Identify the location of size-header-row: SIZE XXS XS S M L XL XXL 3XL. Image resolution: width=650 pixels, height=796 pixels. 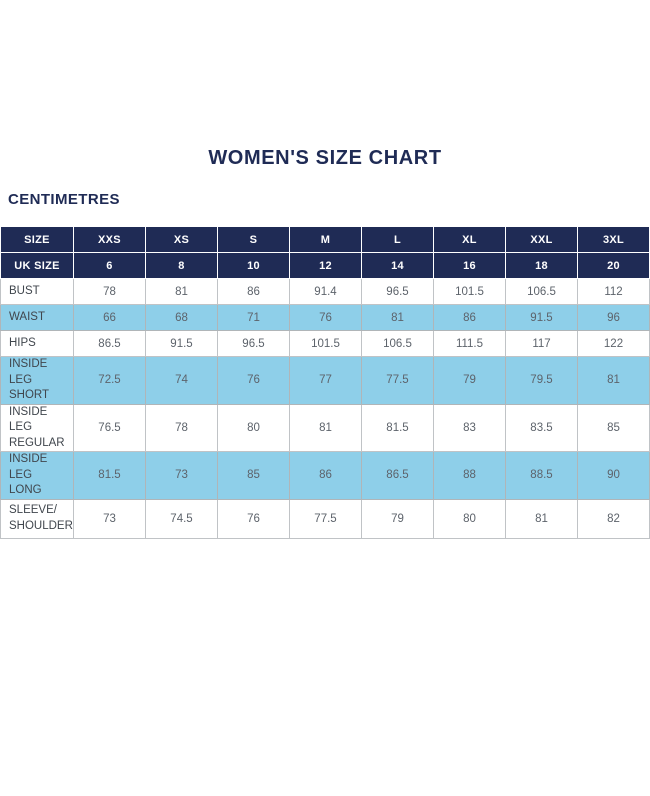
(325, 239).